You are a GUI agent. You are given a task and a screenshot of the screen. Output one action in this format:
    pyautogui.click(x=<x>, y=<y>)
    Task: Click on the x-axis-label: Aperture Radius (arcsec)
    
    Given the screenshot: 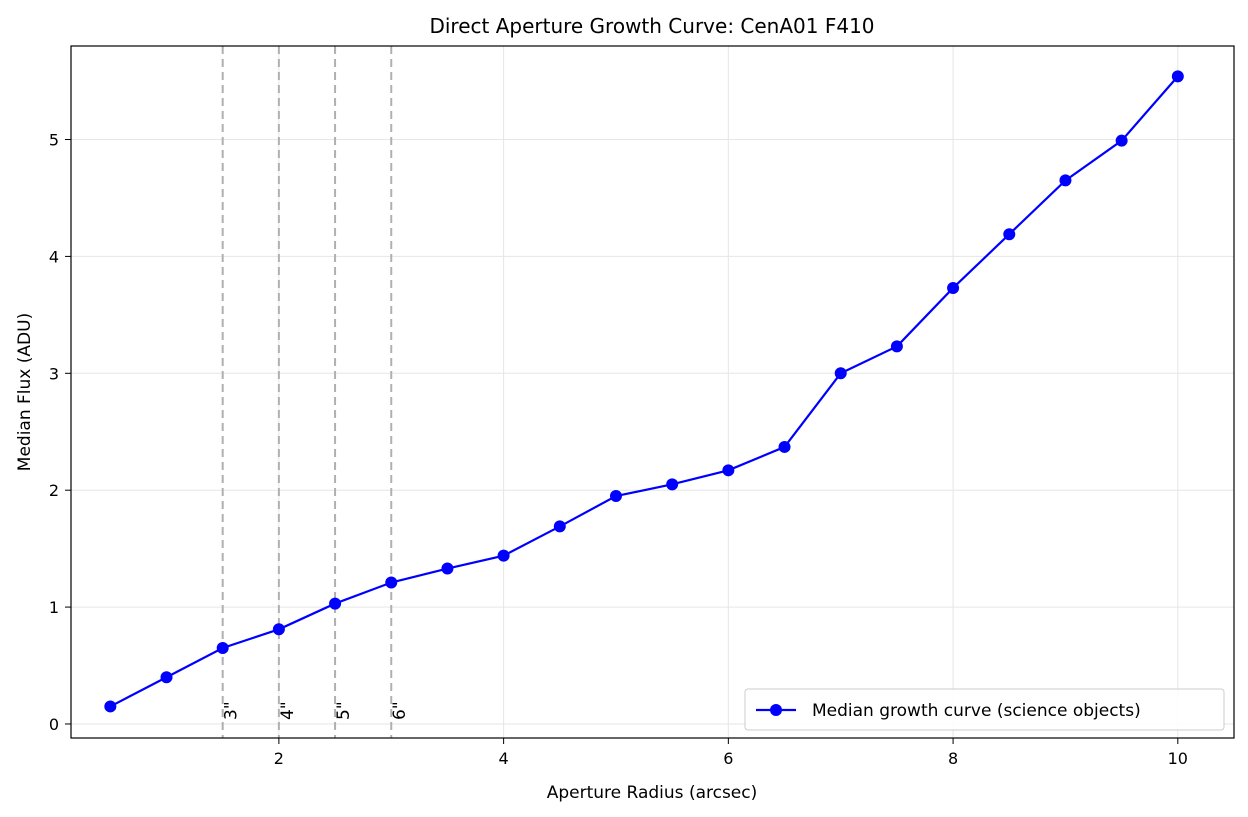 What is the action you would take?
    pyautogui.click(x=652, y=793)
    